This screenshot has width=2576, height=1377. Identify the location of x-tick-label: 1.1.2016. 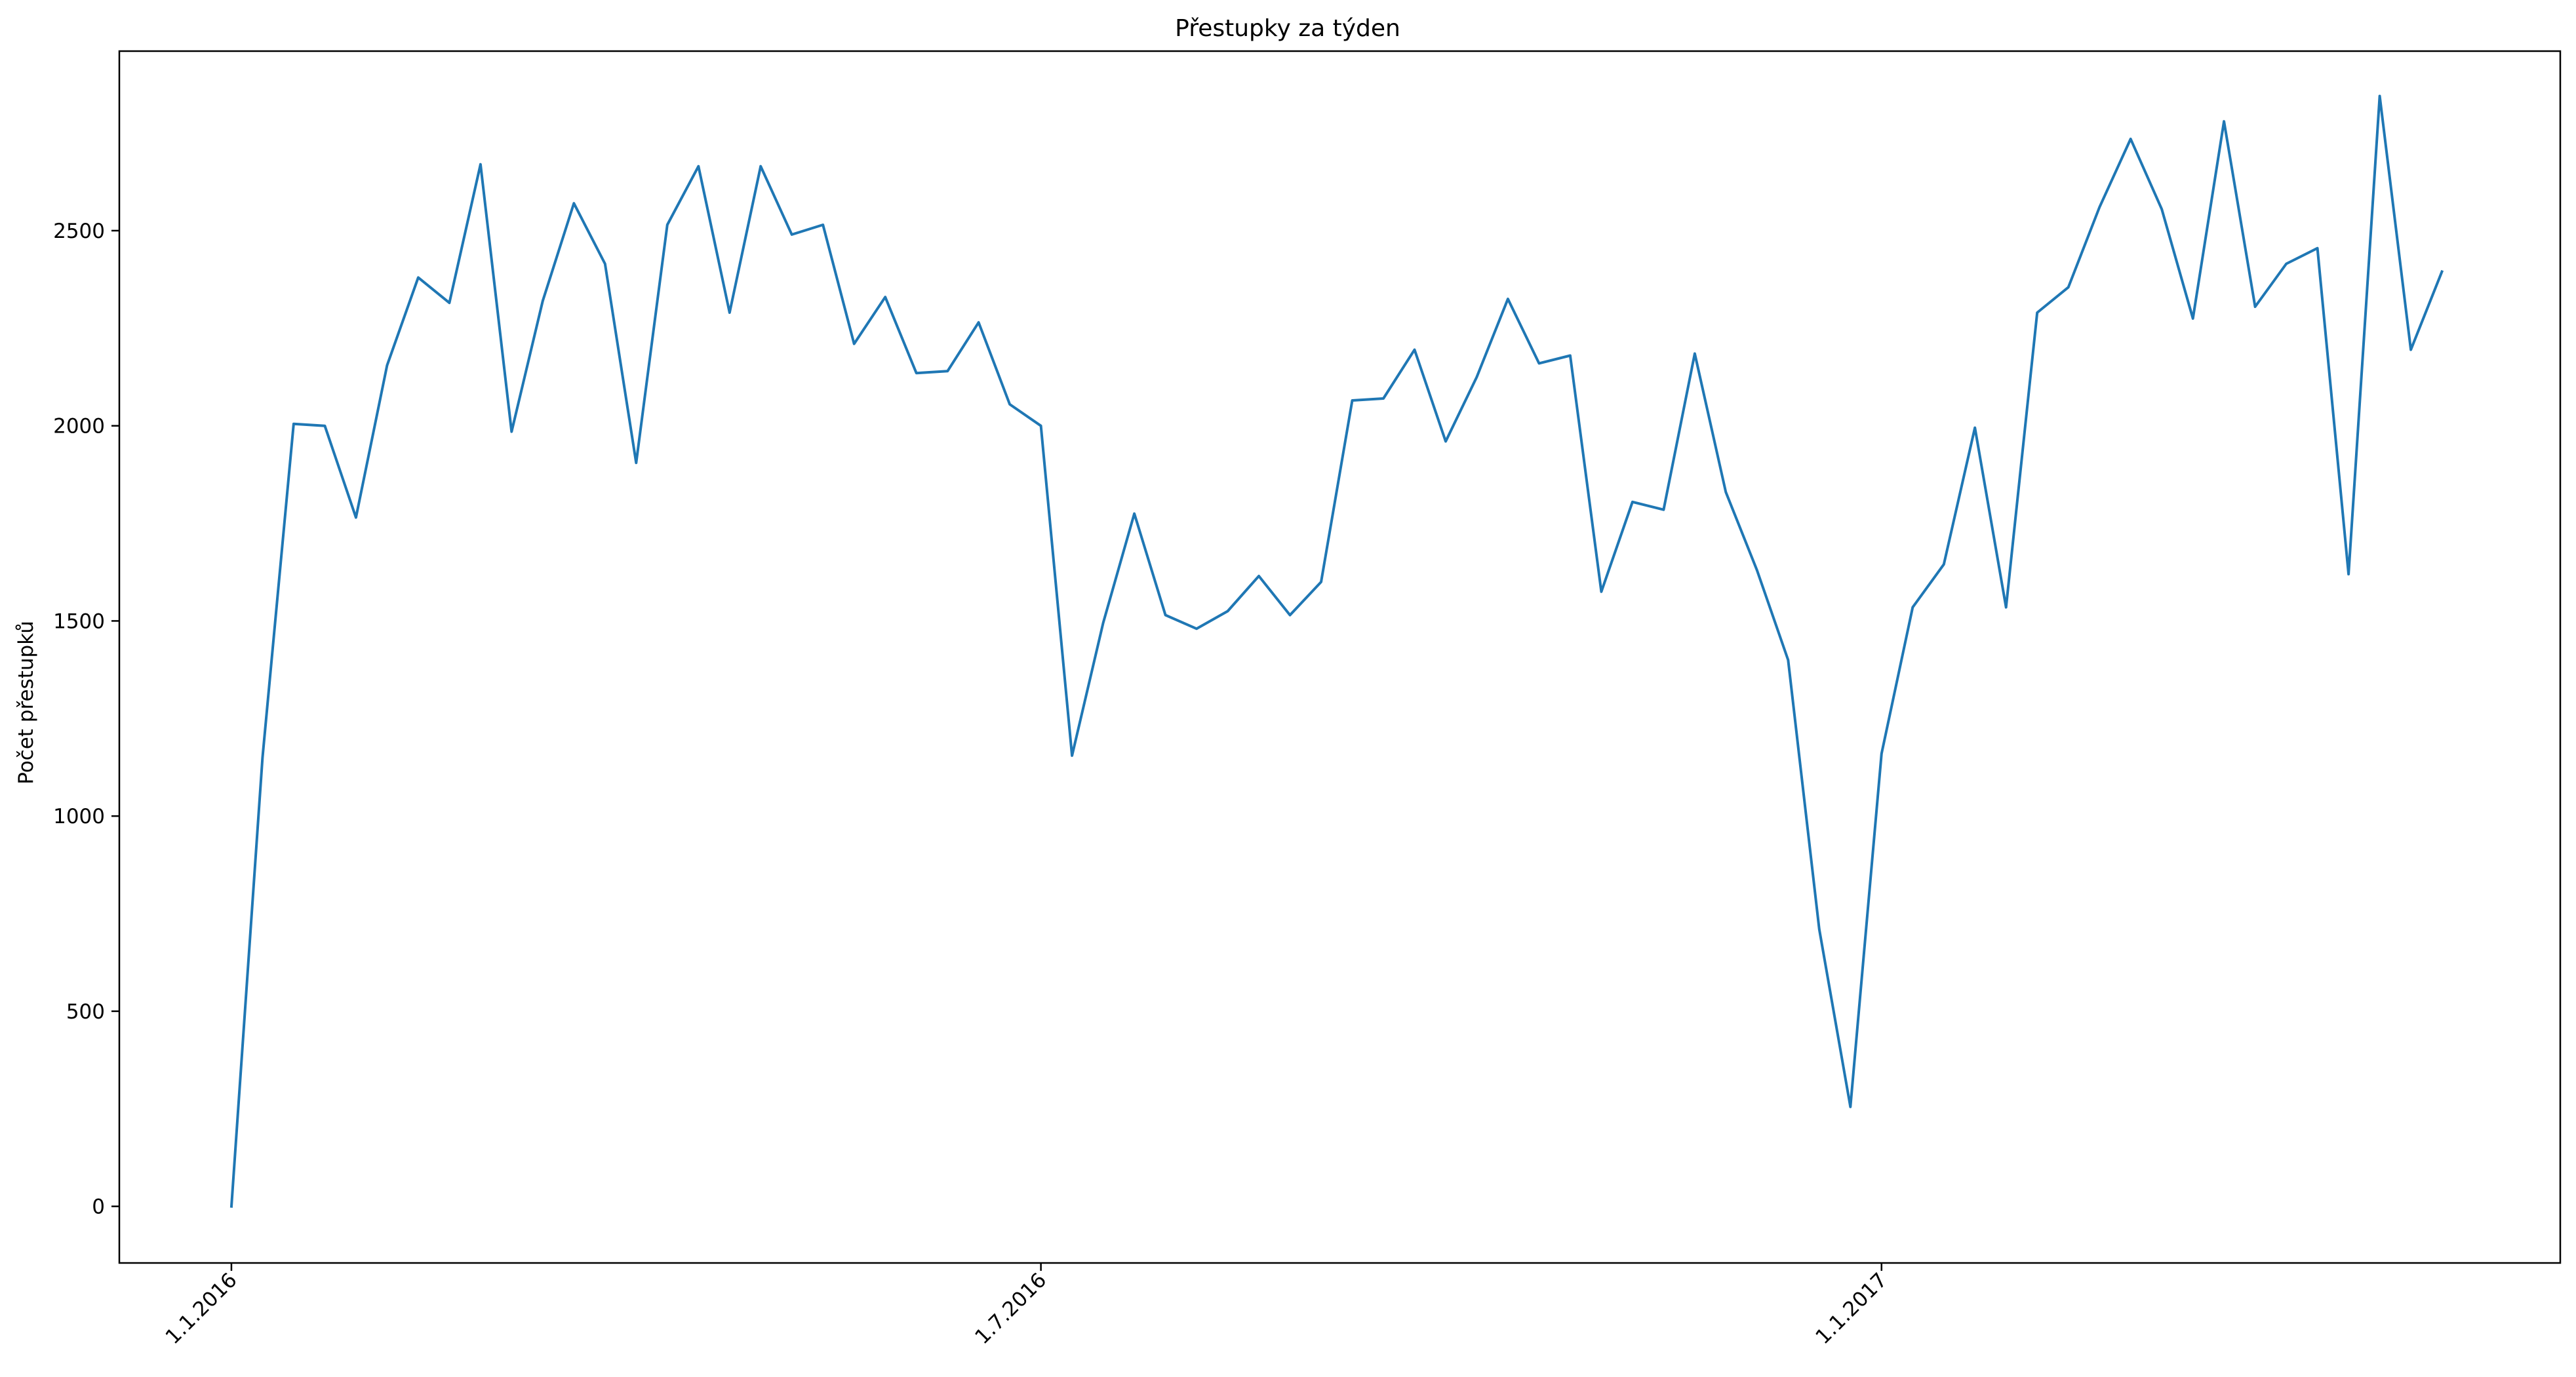
(201, 1308).